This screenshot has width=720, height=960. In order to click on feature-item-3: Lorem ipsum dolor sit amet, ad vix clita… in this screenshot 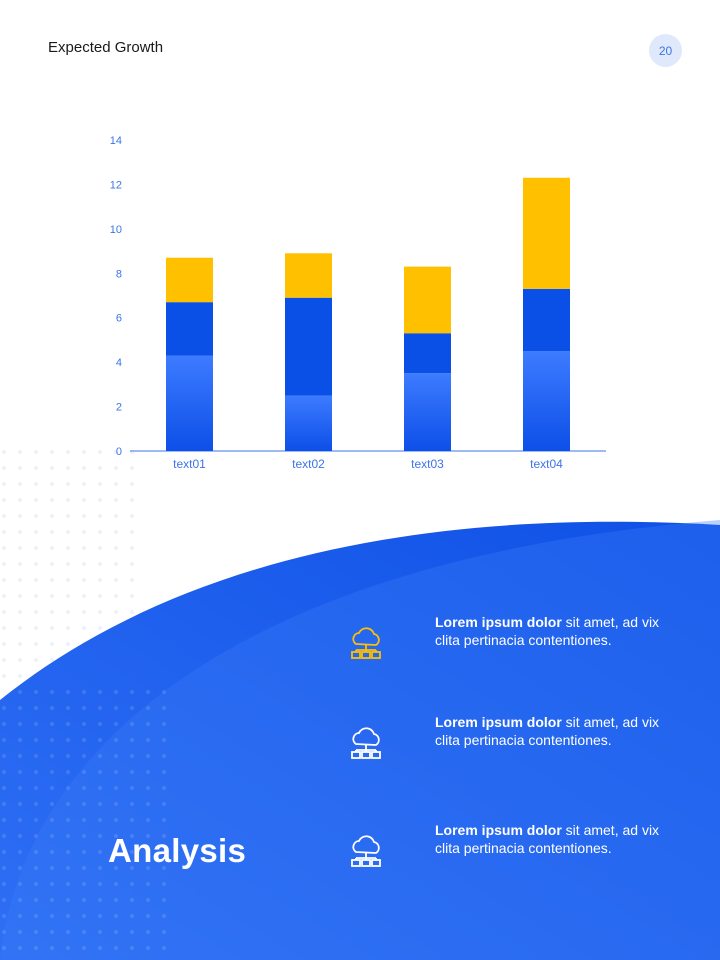, I will do `click(510, 852)`.